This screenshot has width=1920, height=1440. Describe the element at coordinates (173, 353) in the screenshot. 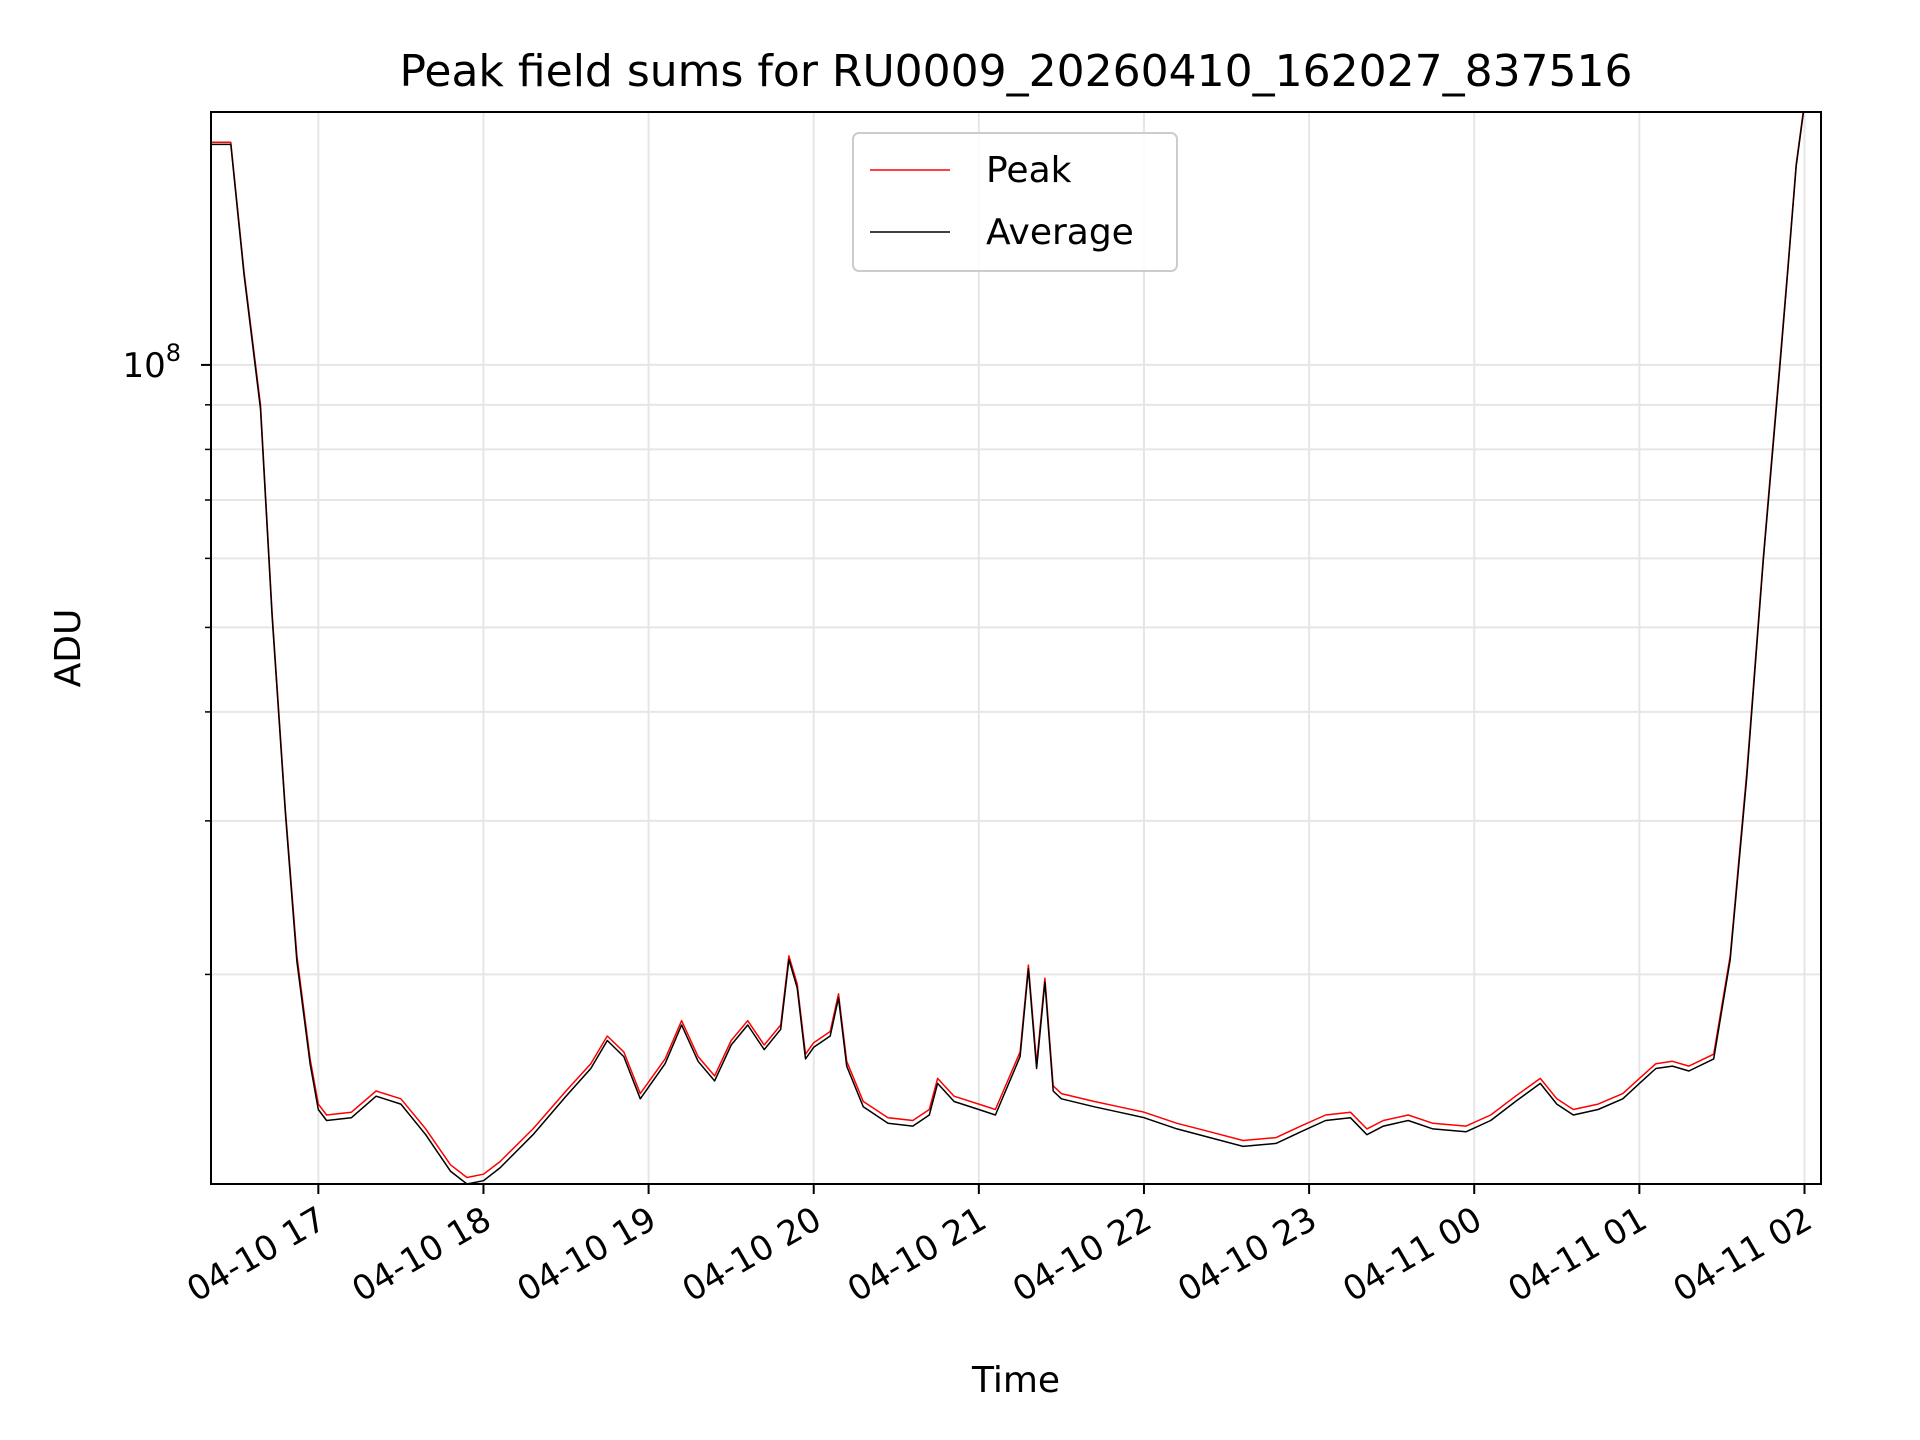

I see `y-tick-label-exponent: 8` at that location.